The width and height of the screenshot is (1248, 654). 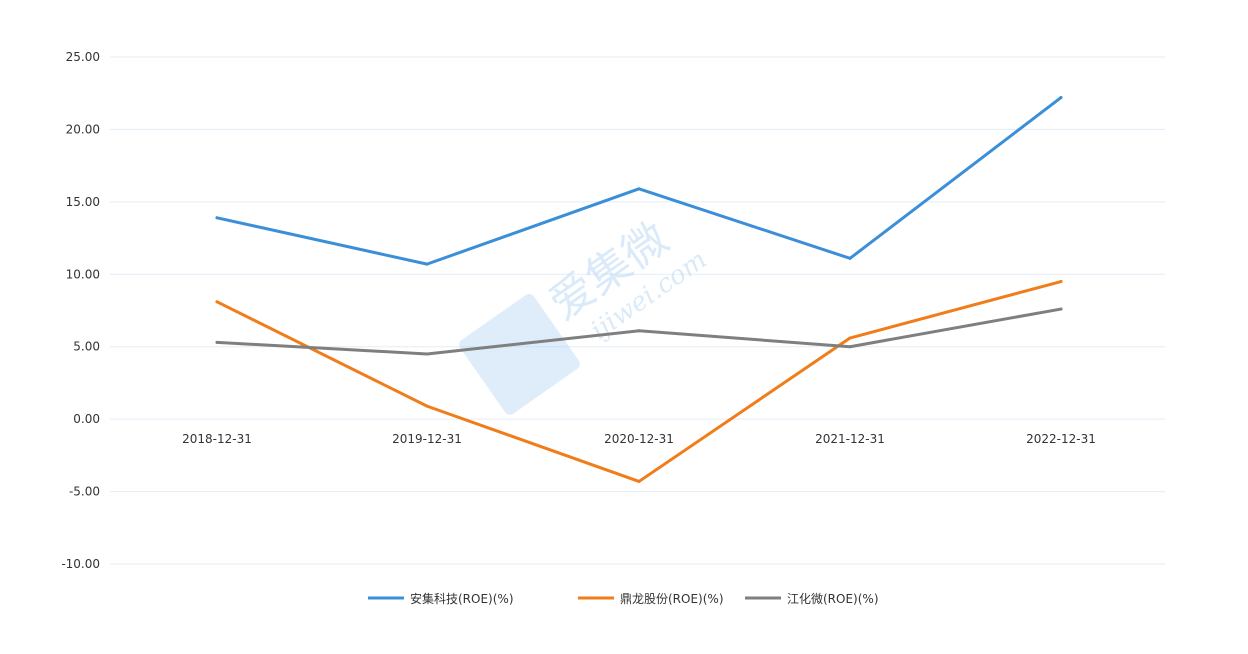 What do you see at coordinates (84, 492) in the screenshot?
I see `y-tick-label: -5.00` at bounding box center [84, 492].